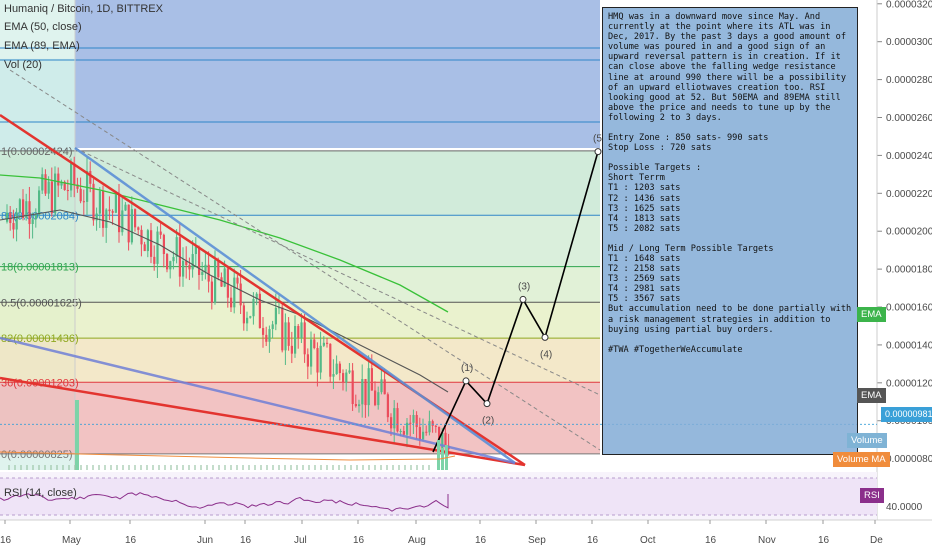 Image resolution: width=932 pixels, height=550 pixels. Describe the element at coordinates (871, 395) in the screenshot. I see `ema50-price-tag: EMA` at that location.